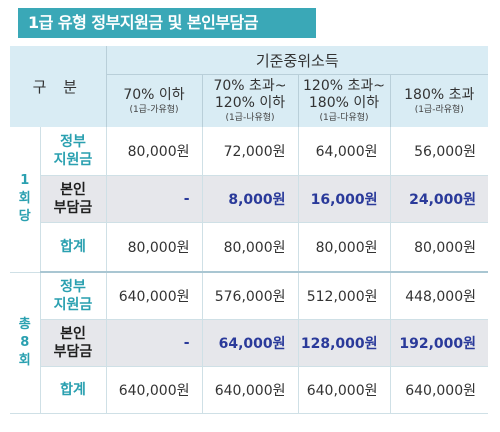 The width and height of the screenshot is (500, 432). What do you see at coordinates (344, 118) in the screenshot?
I see `header-col-3-sub: (1급-다유형)` at bounding box center [344, 118].